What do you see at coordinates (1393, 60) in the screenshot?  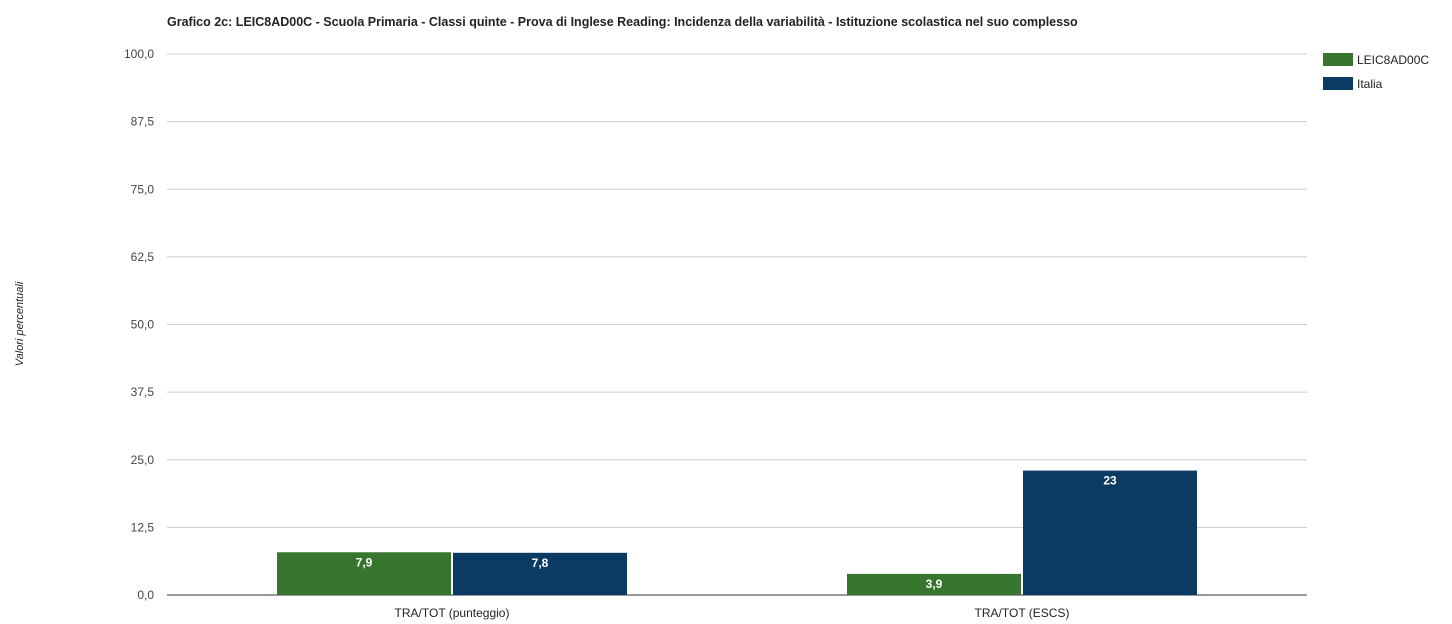 I see `legend-label: LEIC8AD00C` at bounding box center [1393, 60].